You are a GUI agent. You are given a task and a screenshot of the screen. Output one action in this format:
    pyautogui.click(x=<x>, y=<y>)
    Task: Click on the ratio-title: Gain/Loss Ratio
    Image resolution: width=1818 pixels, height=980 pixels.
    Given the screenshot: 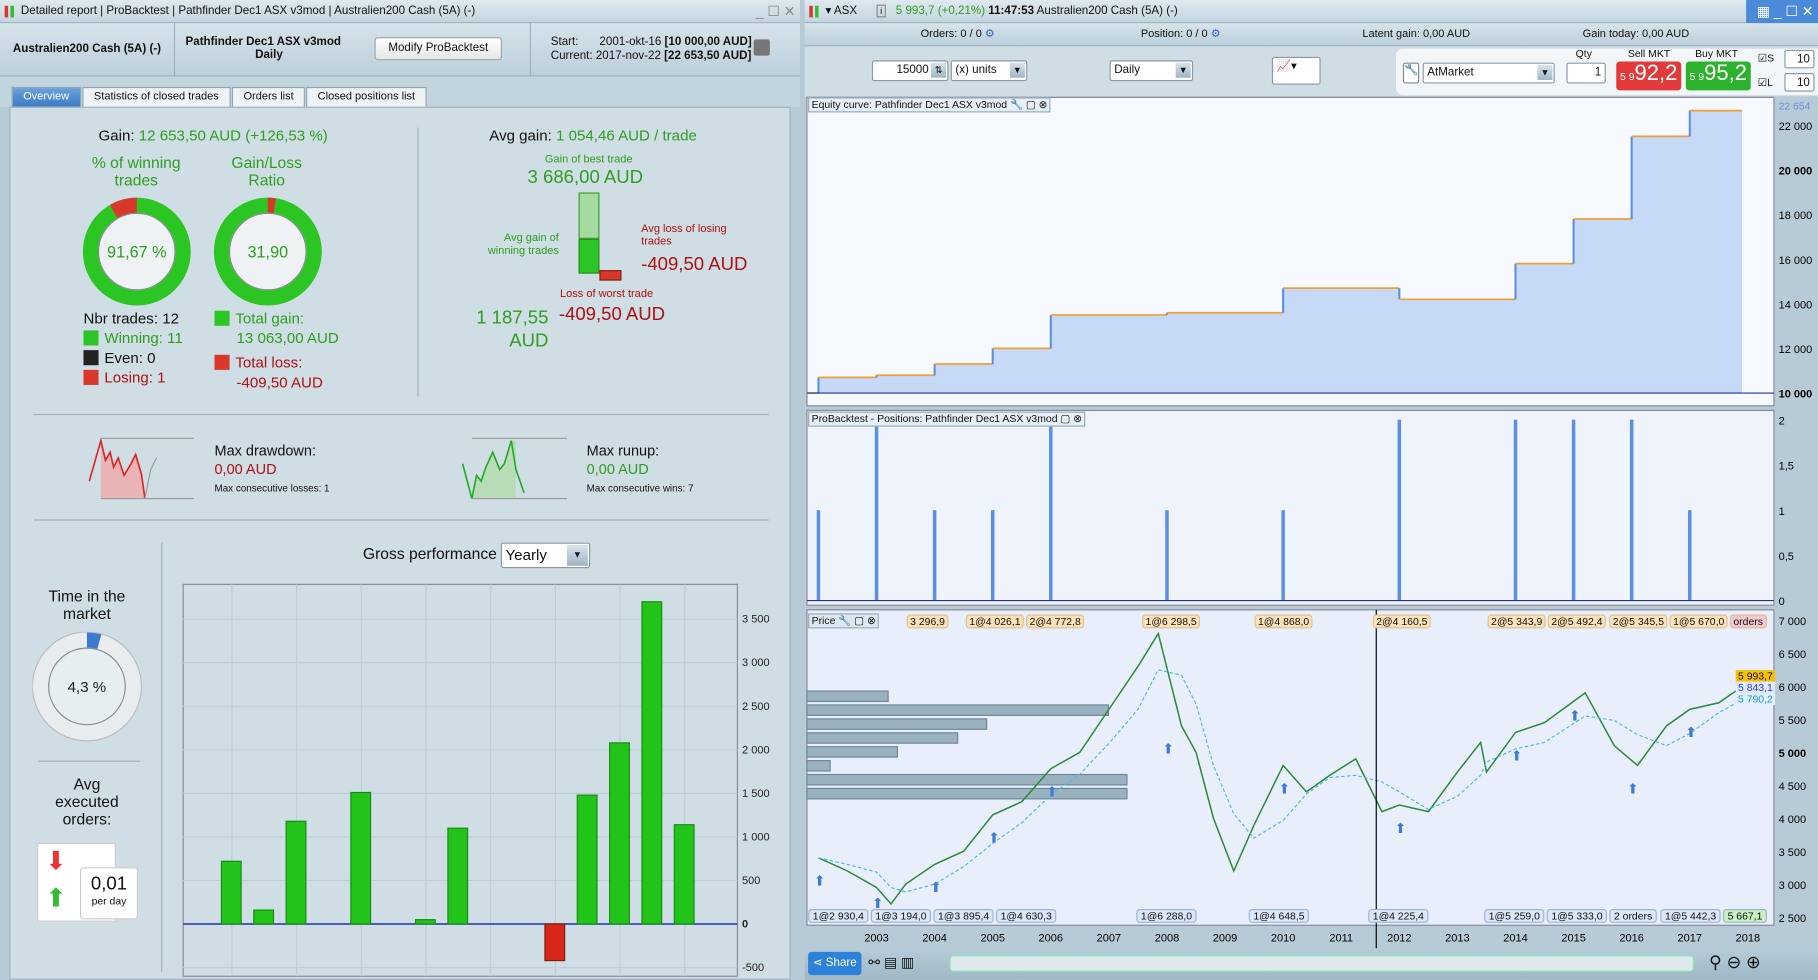 What is the action you would take?
    pyautogui.click(x=266, y=171)
    